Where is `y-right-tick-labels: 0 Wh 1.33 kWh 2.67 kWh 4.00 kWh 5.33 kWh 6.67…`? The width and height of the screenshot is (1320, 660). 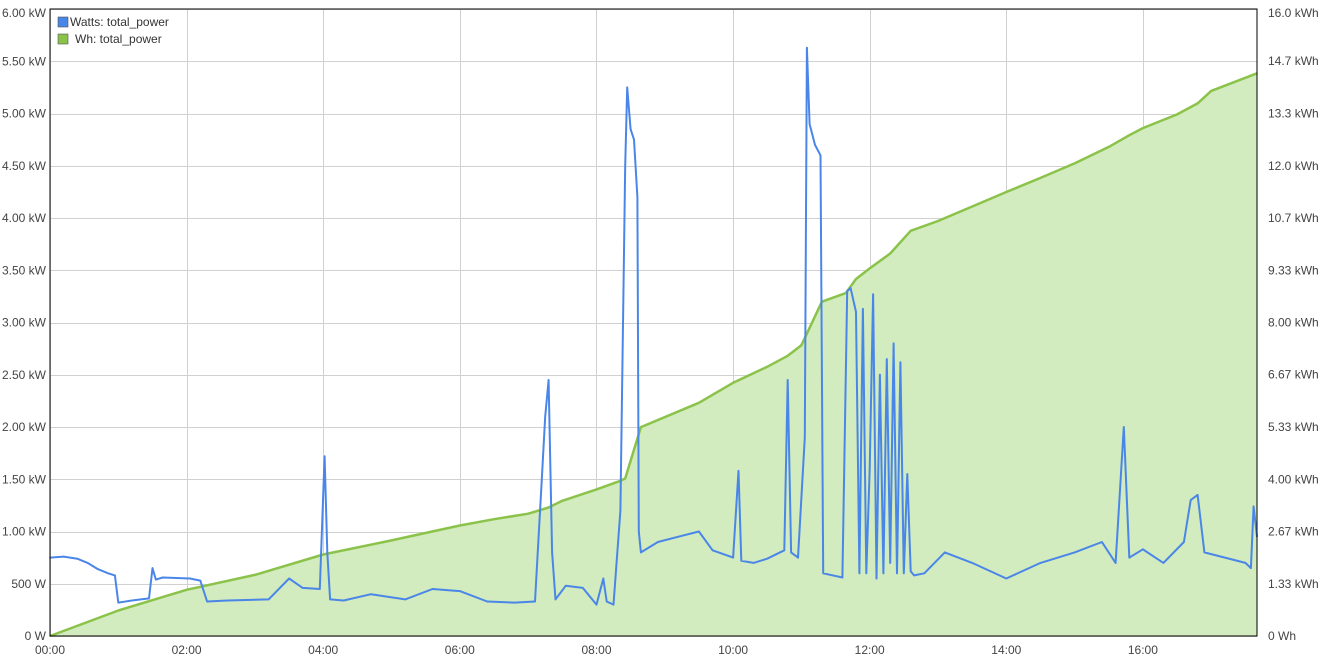
y-right-tick-labels: 0 Wh 1.33 kWh 2.67 kWh 4.00 kWh 5.33 kWh 6.67… is located at coordinates (1293, 324).